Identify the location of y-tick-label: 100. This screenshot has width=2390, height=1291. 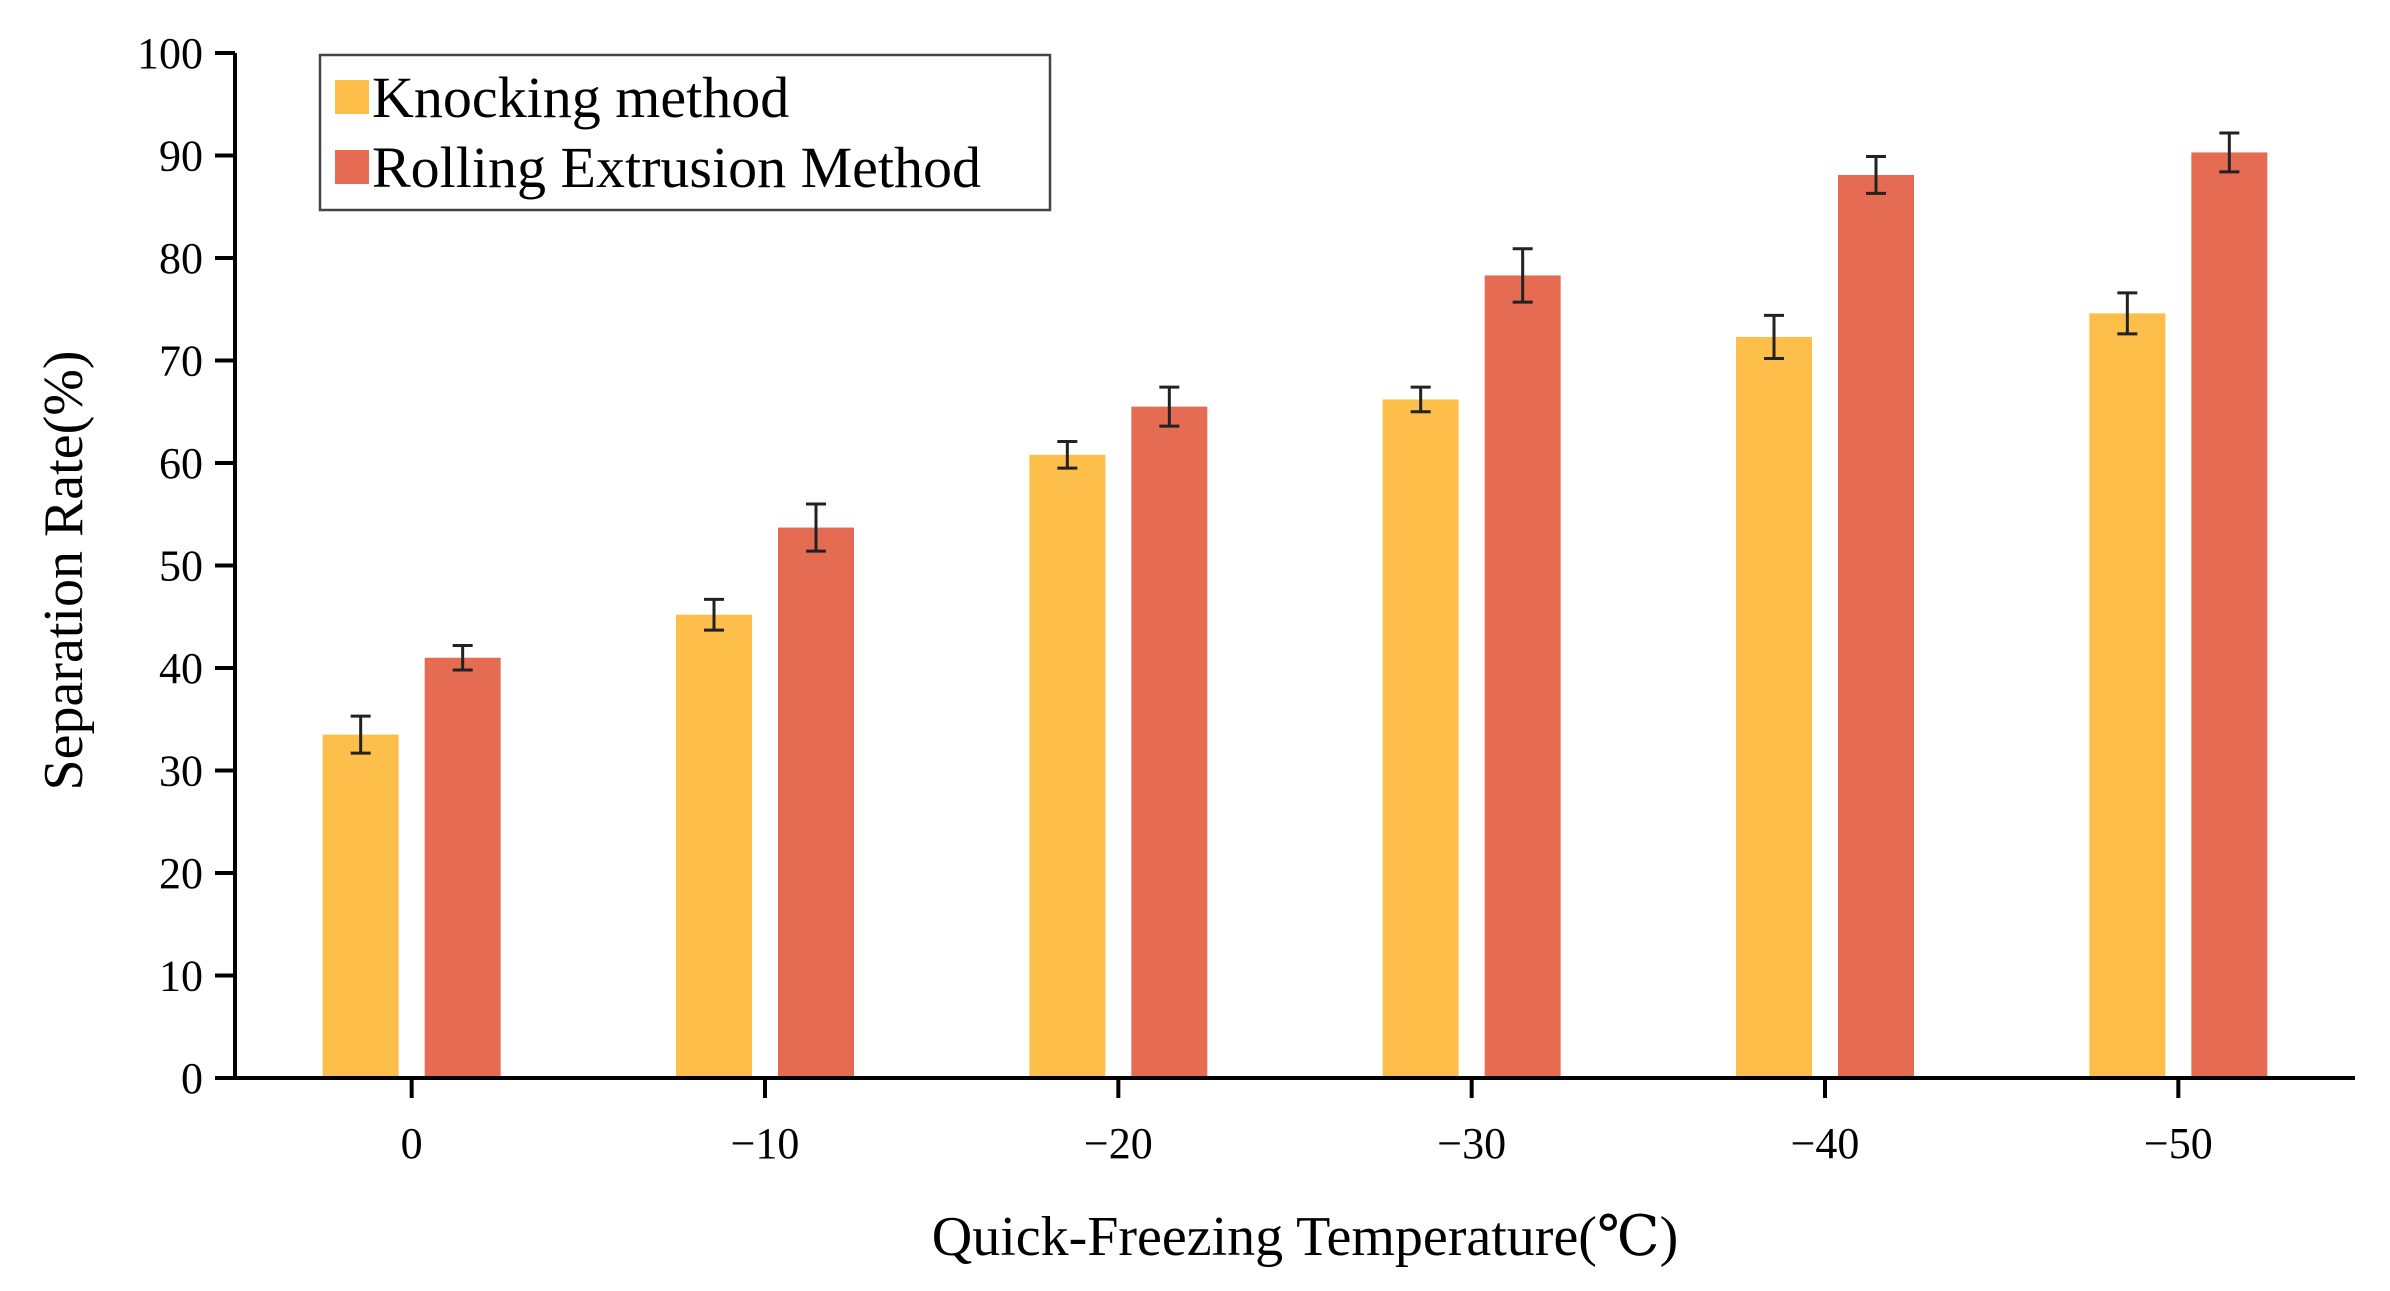
(170, 53).